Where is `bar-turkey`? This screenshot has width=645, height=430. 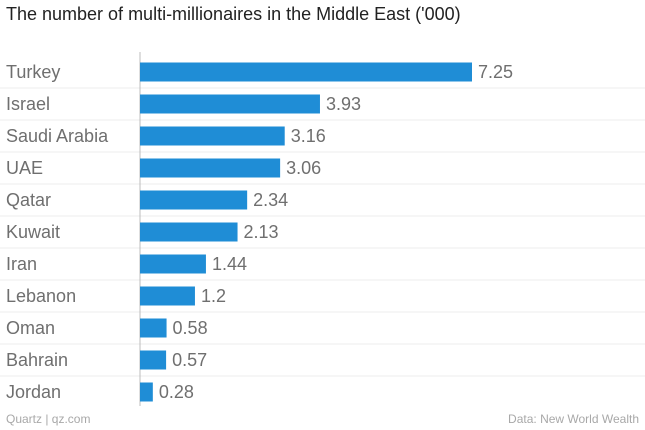 bar-turkey is located at coordinates (306, 72).